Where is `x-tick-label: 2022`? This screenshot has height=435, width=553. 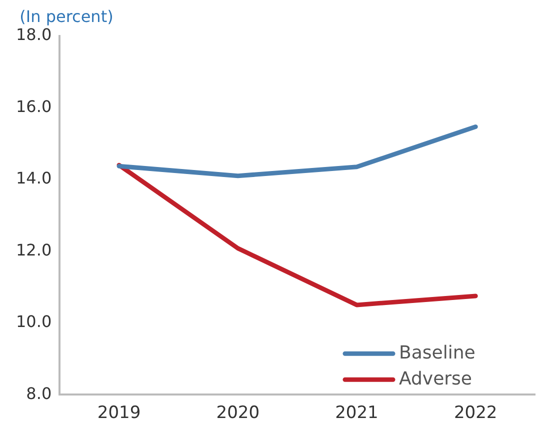 x-tick-label: 2022 is located at coordinates (476, 413).